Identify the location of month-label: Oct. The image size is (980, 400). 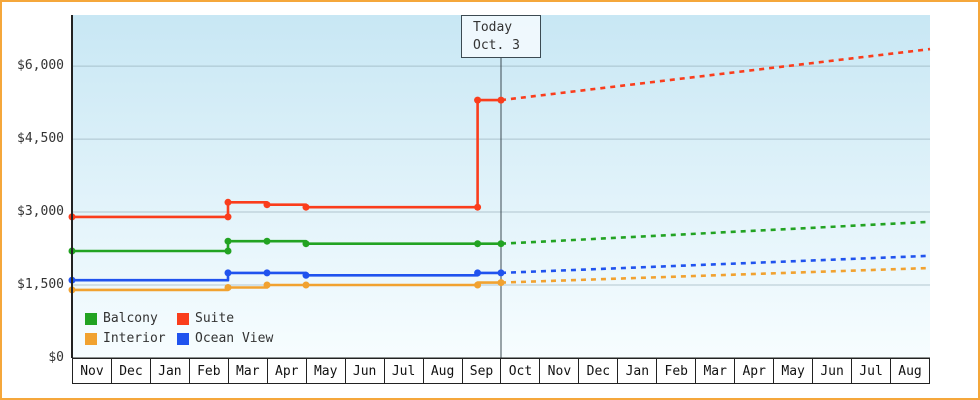
(521, 371).